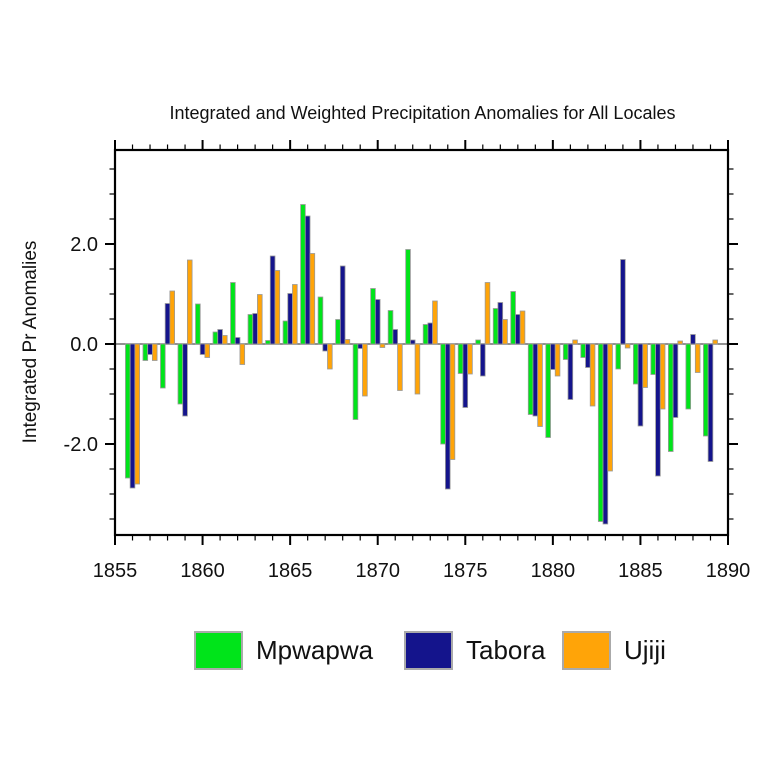 The width and height of the screenshot is (768, 768). What do you see at coordinates (645, 649) in the screenshot?
I see `legend-label-ujiji: Ujiji` at bounding box center [645, 649].